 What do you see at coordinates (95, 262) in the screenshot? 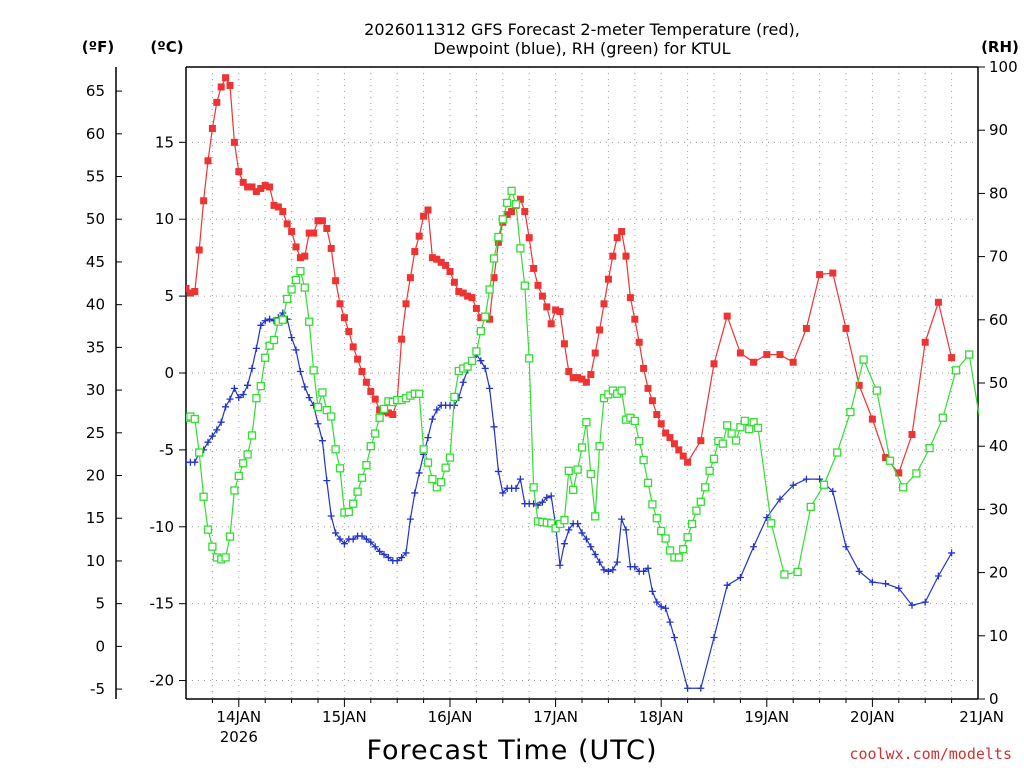
I see `fahrenheit-tick-label: 45` at bounding box center [95, 262].